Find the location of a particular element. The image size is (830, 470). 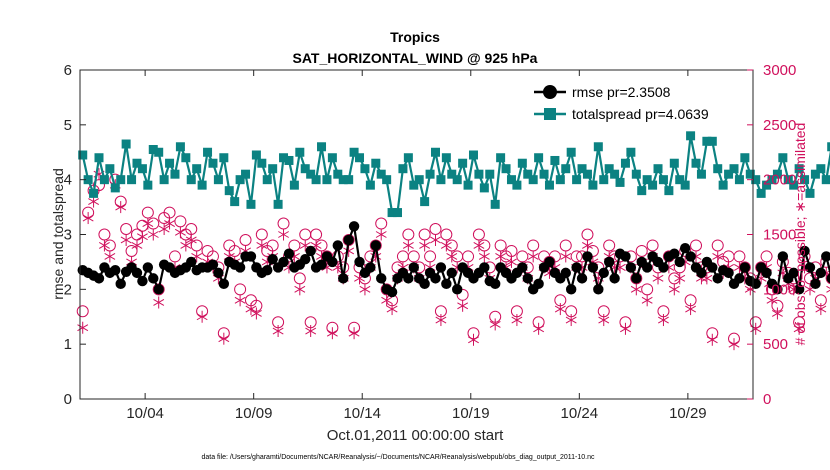

y-tick-label-left: 0 is located at coordinates (68, 399).